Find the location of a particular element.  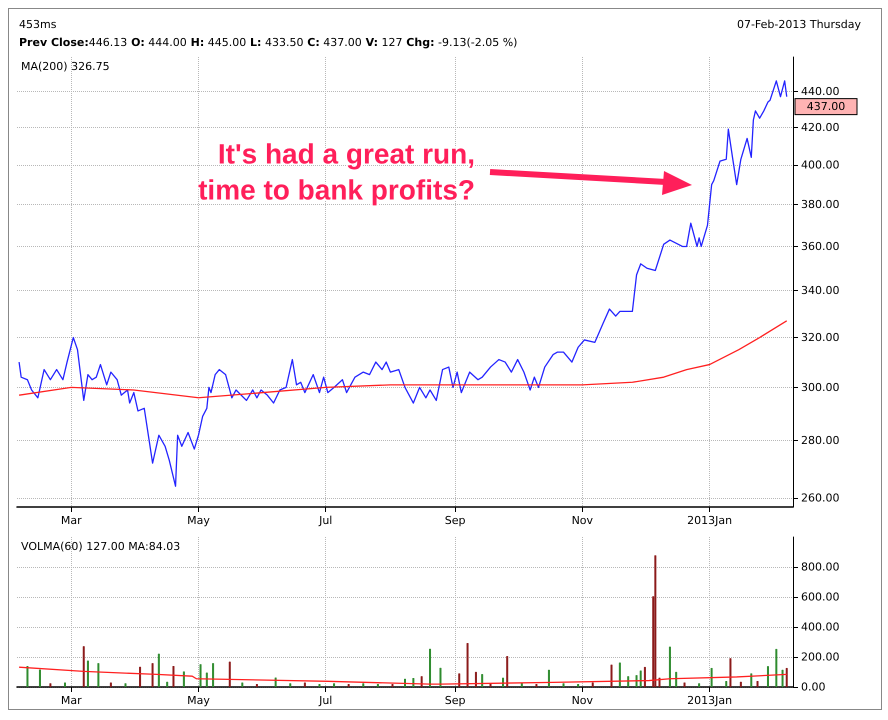

y-tick-label: 600.00 is located at coordinates (820, 597).